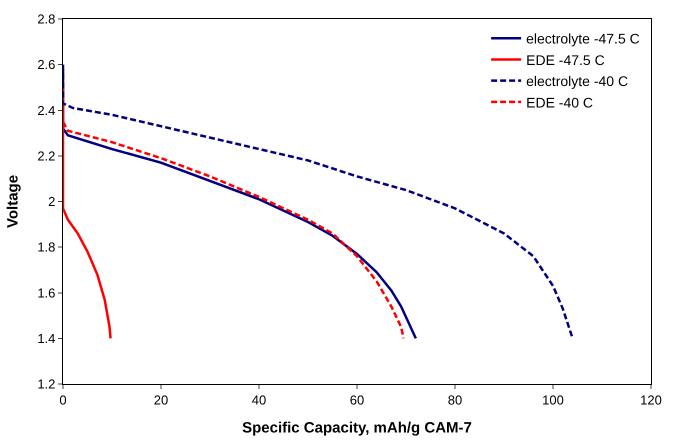  What do you see at coordinates (357, 400) in the screenshot?
I see `x-tick-label: 60` at bounding box center [357, 400].